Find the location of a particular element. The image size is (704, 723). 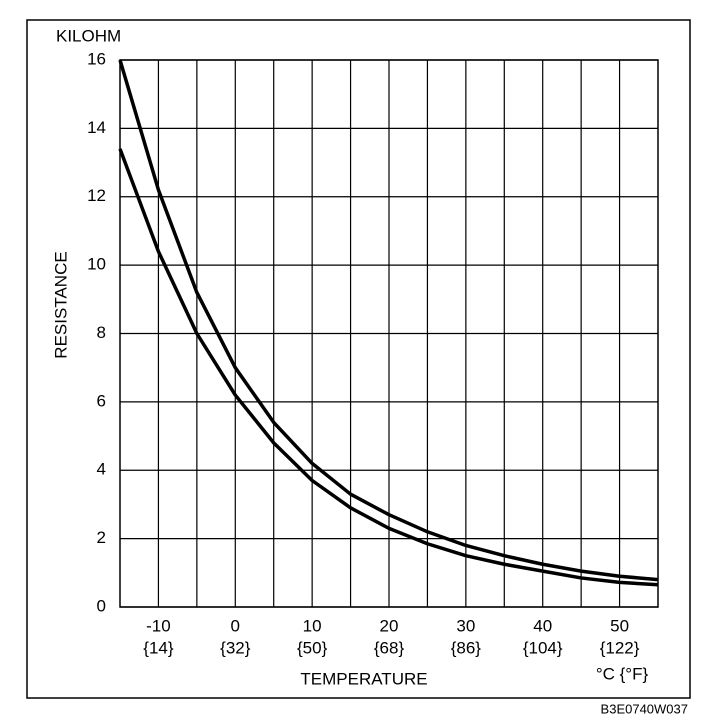

y-tick-label: 16 is located at coordinates (96, 58).